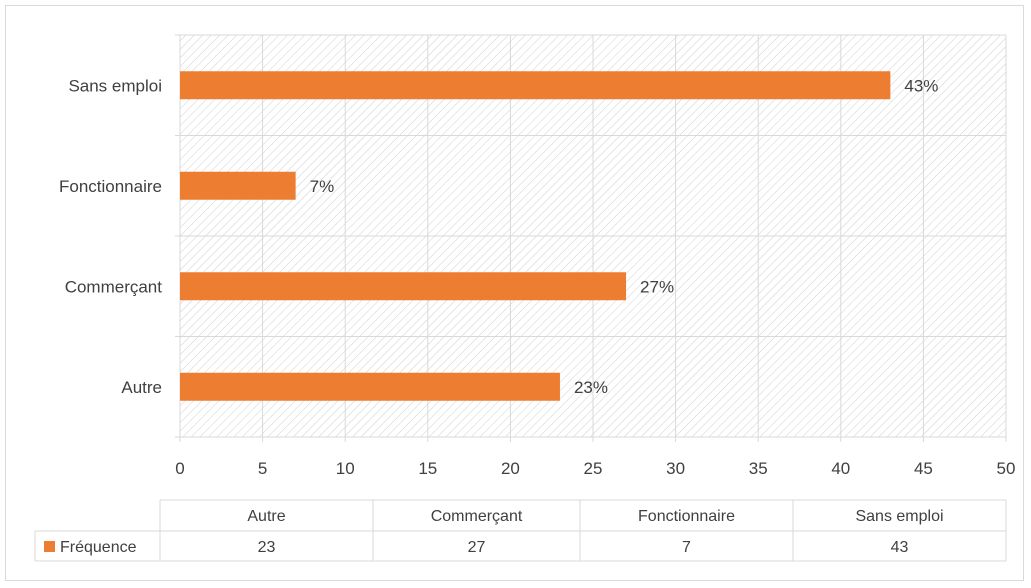 The height and width of the screenshot is (588, 1031). What do you see at coordinates (591, 387) in the screenshot?
I see `data-label: 23%` at bounding box center [591, 387].